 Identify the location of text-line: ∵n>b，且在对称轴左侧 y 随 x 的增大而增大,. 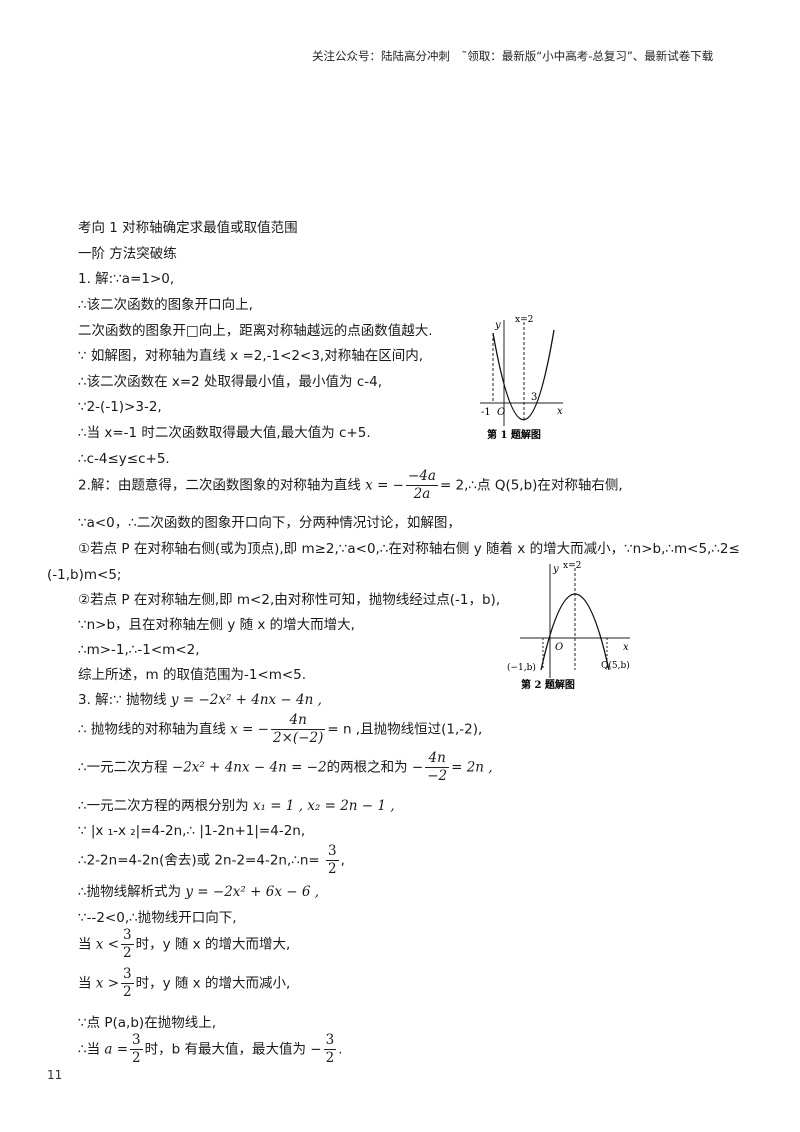
(216, 625).